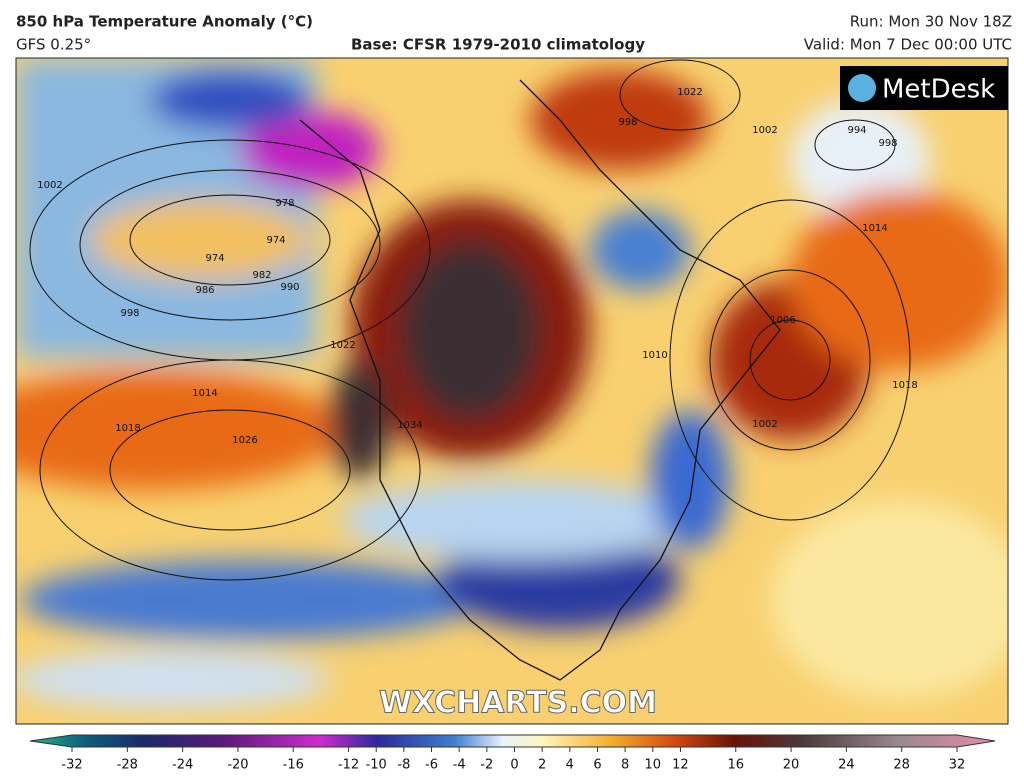  I want to click on title: 850 hPa Temperature Anomaly (°C), so click(164, 22).